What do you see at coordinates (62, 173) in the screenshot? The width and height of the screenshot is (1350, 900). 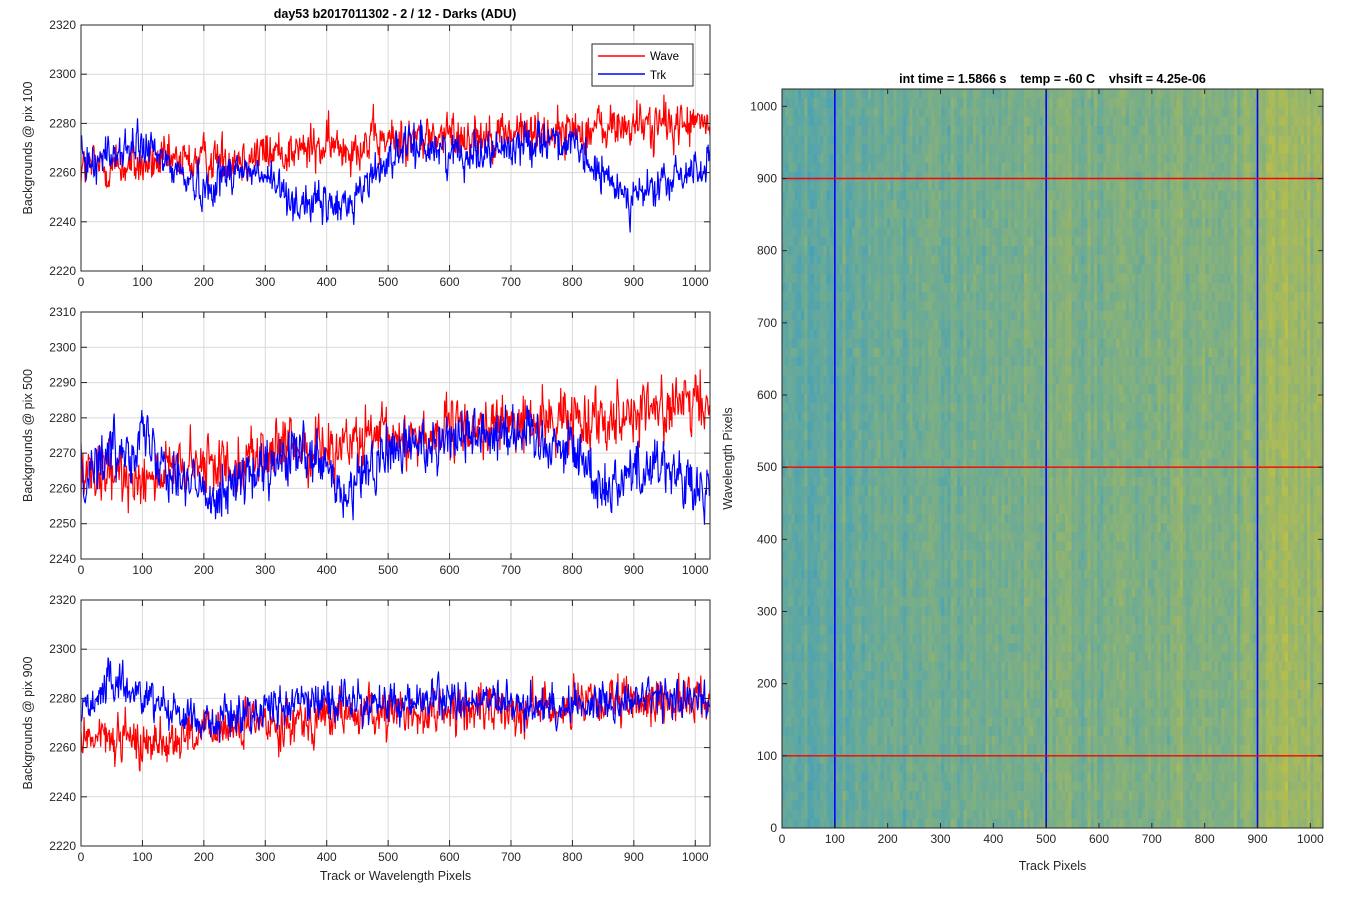 I see `plot1-ytick-label-2: 2260` at bounding box center [62, 173].